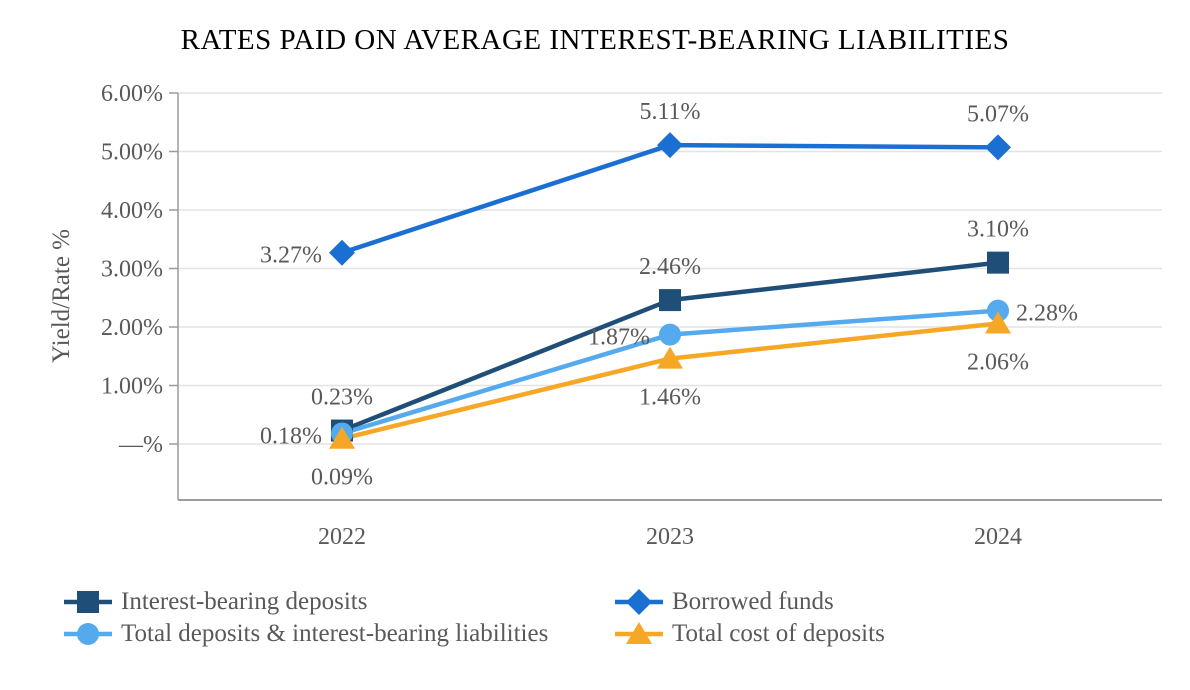 The image size is (1190, 690). Describe the element at coordinates (753, 601) in the screenshot. I see `legend-label: Borrowed funds` at that location.